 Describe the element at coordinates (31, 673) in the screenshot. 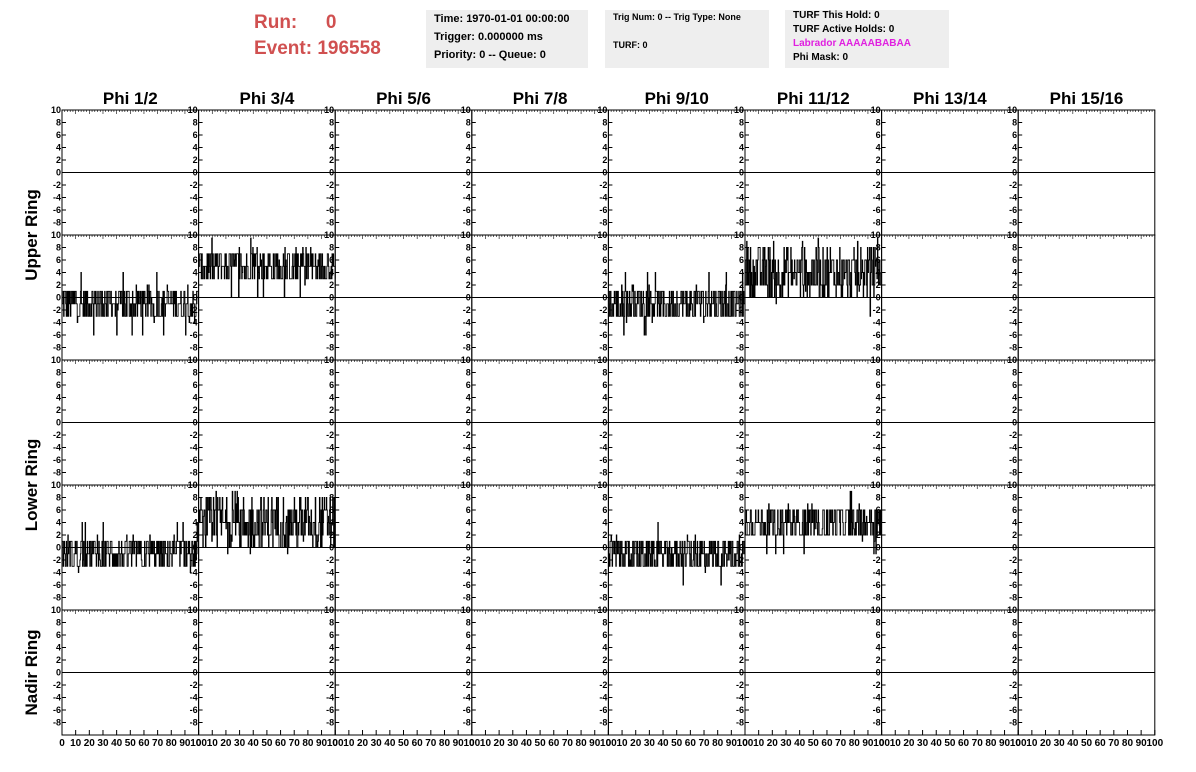

I see `ring-title: Nadir Ring` at that location.